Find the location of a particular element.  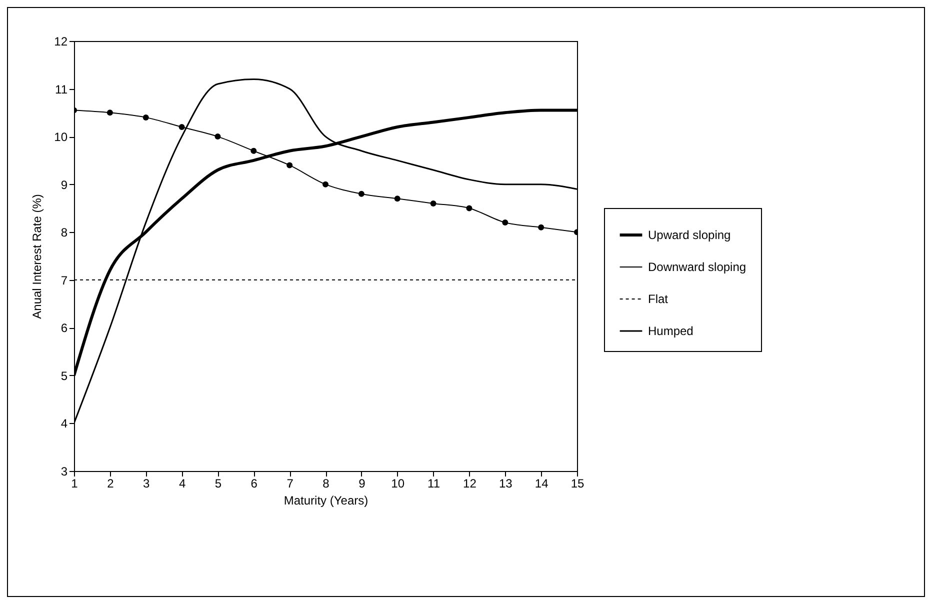

x-tick-label: 7 is located at coordinates (290, 483).